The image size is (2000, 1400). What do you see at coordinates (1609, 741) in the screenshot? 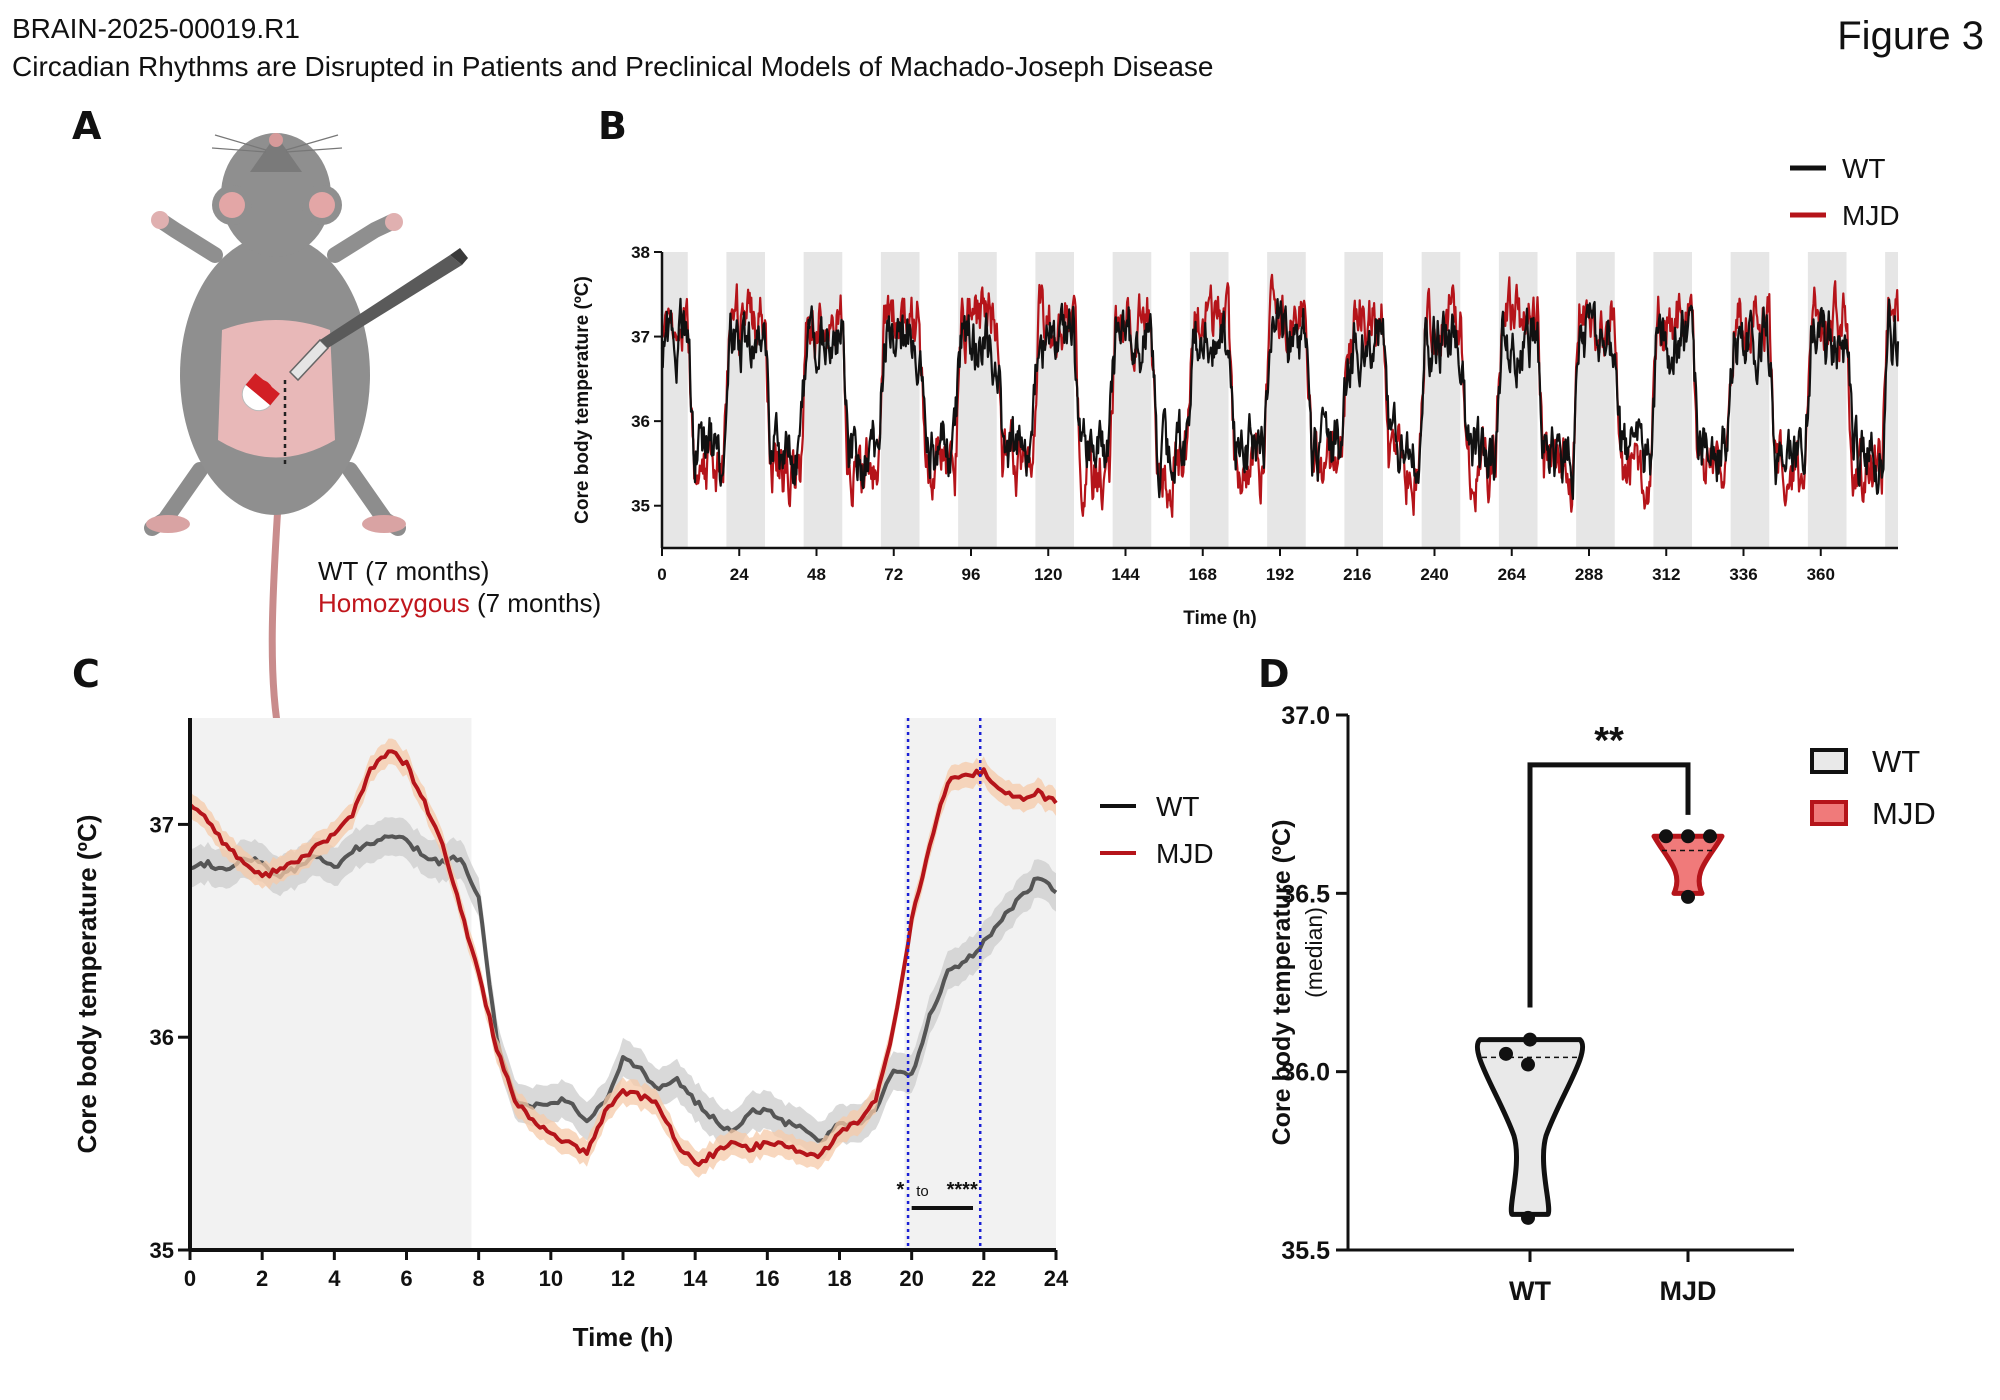
I see `significance-stars: **` at bounding box center [1609, 741].